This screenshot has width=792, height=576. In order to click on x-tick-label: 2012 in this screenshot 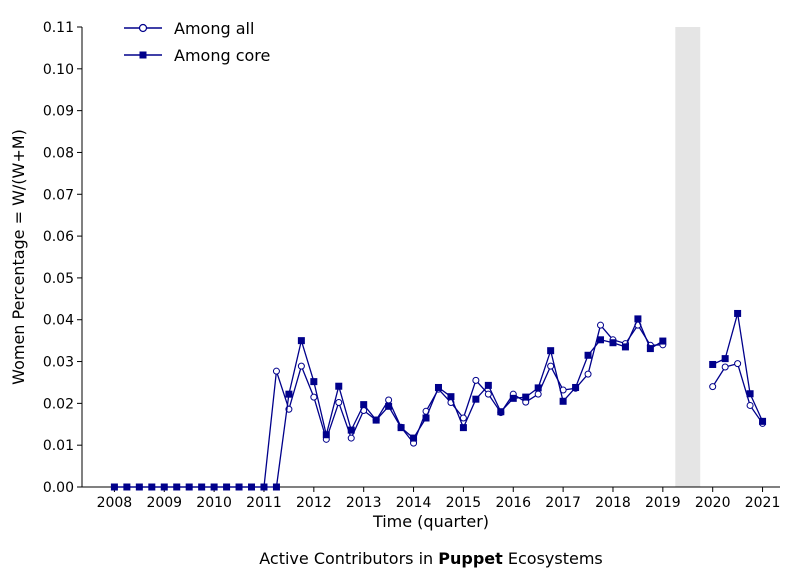, I will do `click(314, 503)`.